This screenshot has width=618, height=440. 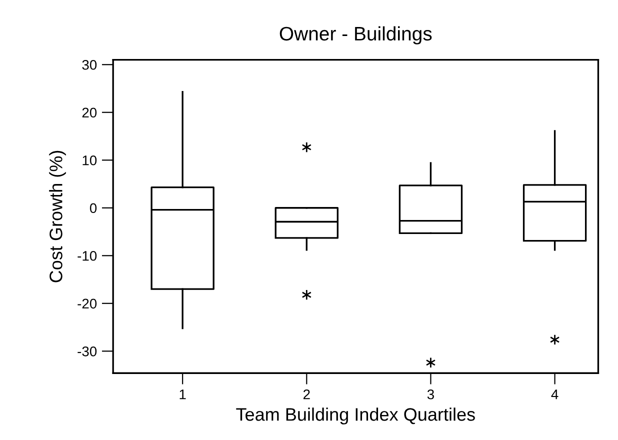 What do you see at coordinates (183, 395) in the screenshot?
I see `x-tick-label: 1` at bounding box center [183, 395].